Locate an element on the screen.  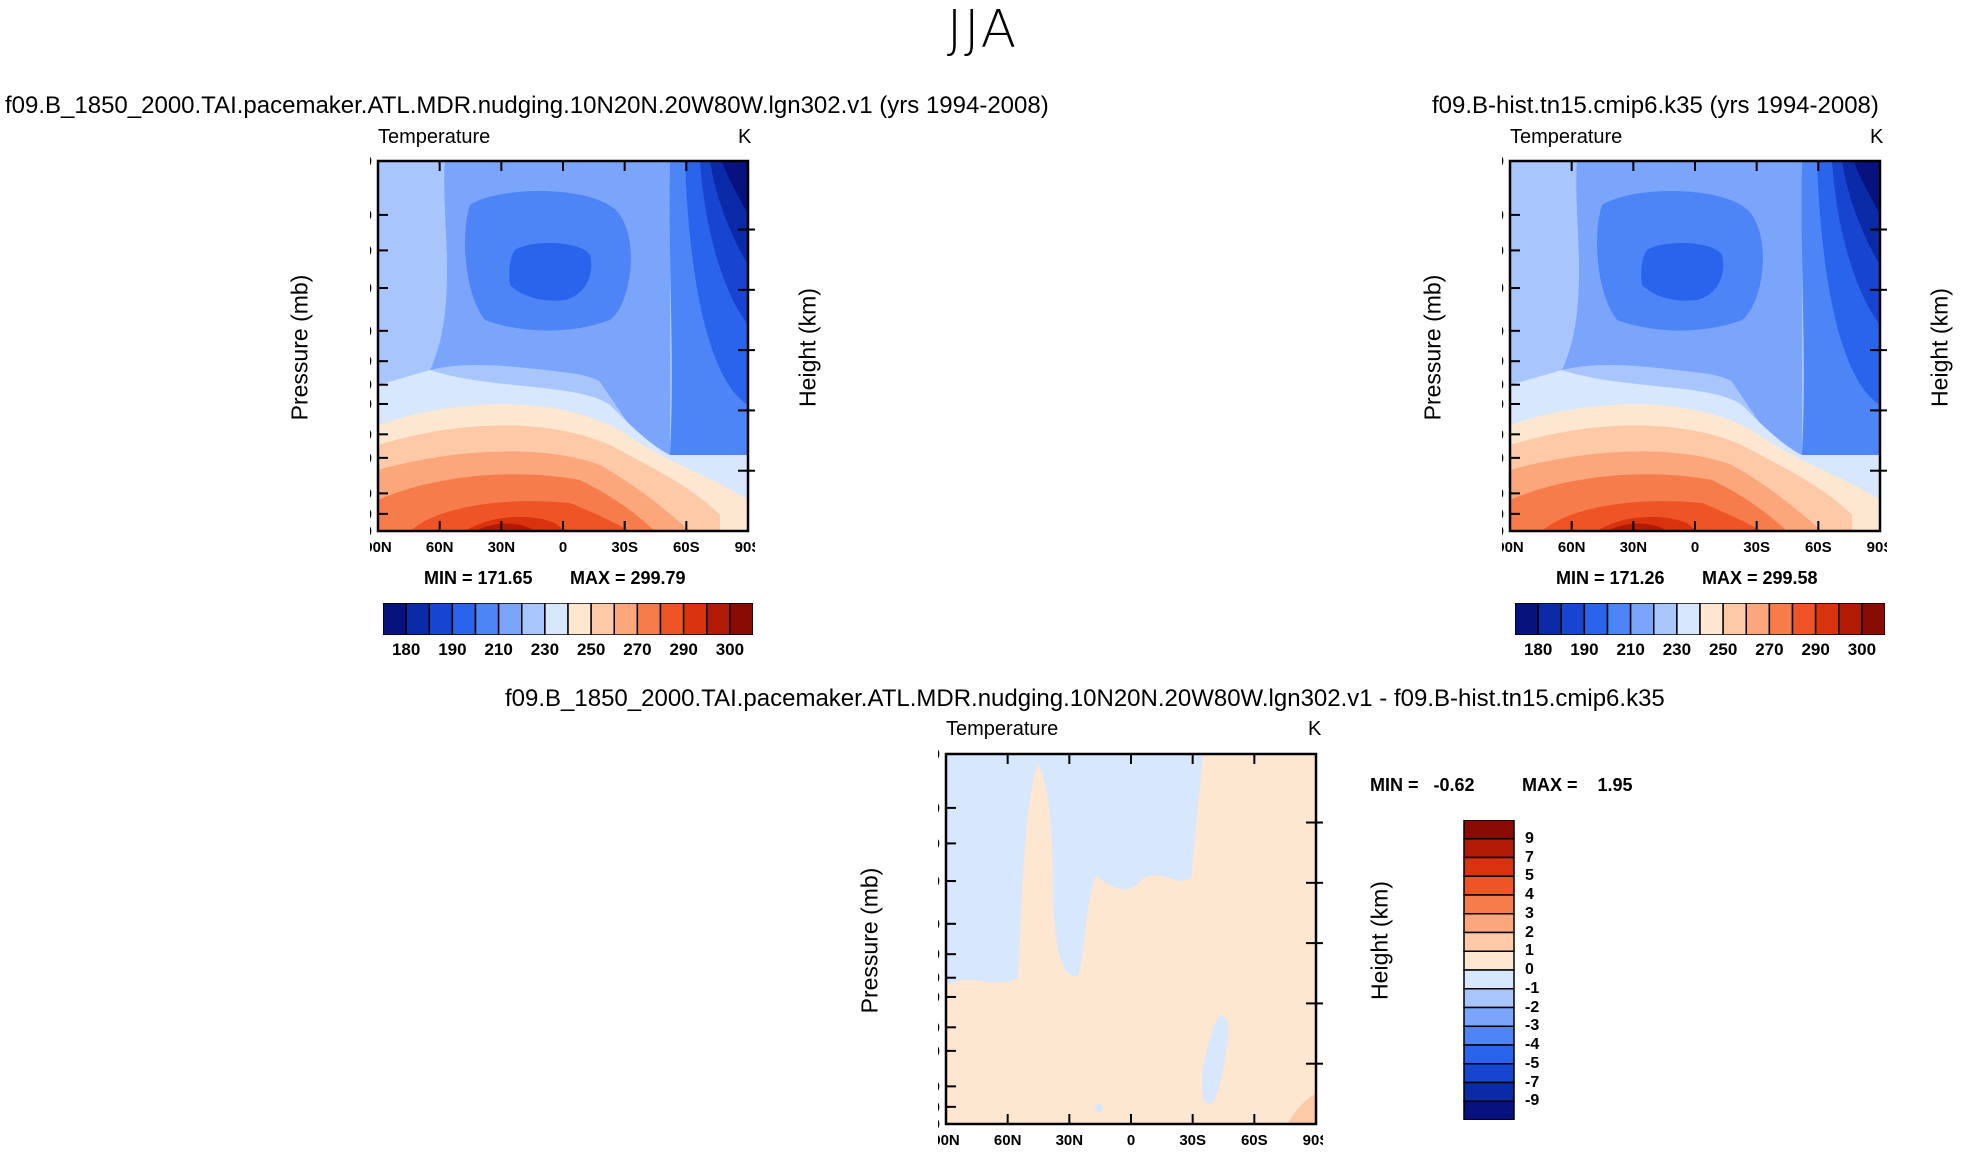
panel2-contour-fills is located at coordinates (1695, 346).